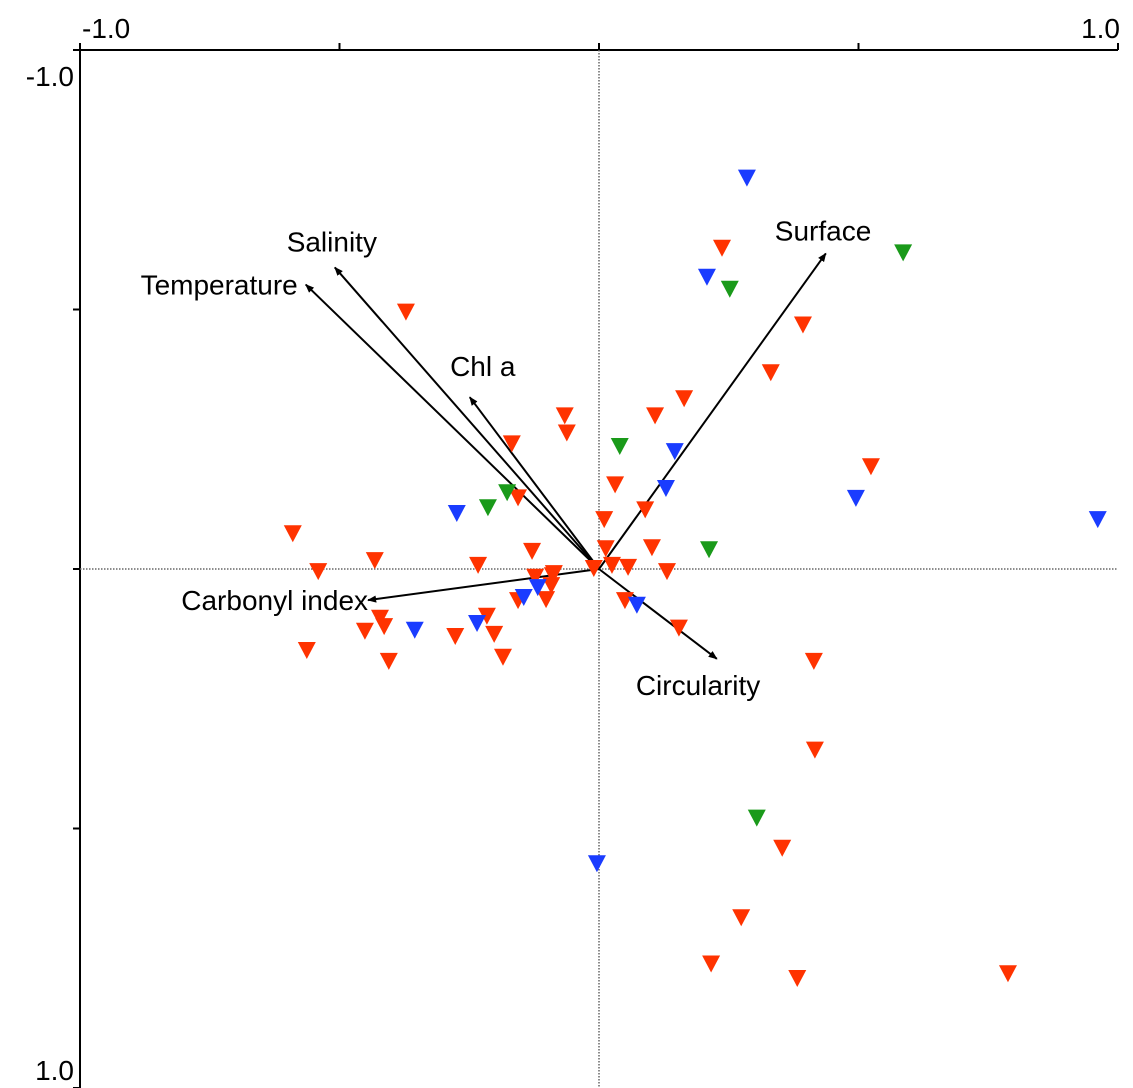 The width and height of the screenshot is (1133, 1088). Describe the element at coordinates (54, 1070) in the screenshot. I see `y-tick-label: 1.0` at that location.